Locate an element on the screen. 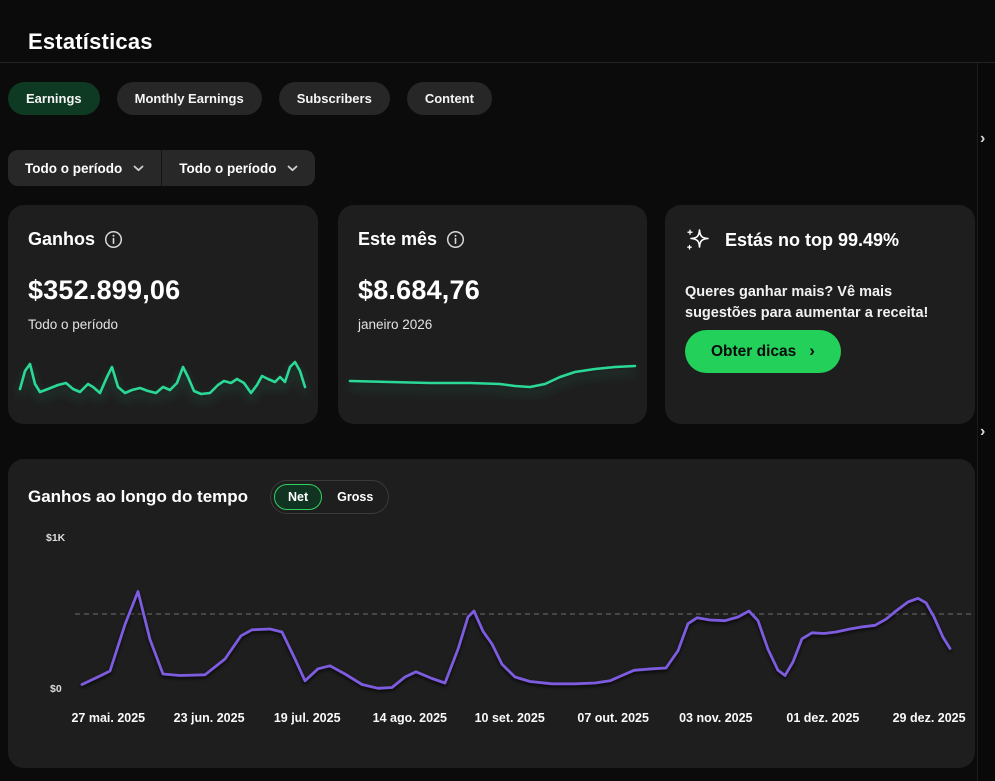  x-axis-date-label: 07 out. 2025 is located at coordinates (613, 718).